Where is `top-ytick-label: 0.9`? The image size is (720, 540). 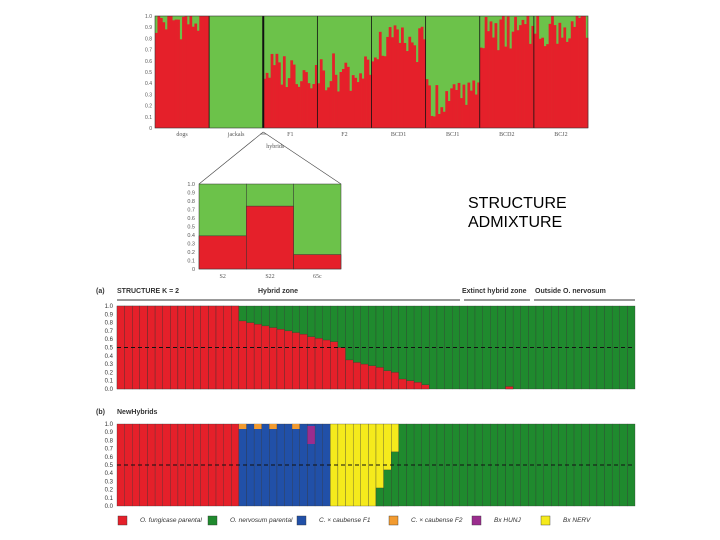
top-ytick-label: 0.9 is located at coordinates (148, 28).